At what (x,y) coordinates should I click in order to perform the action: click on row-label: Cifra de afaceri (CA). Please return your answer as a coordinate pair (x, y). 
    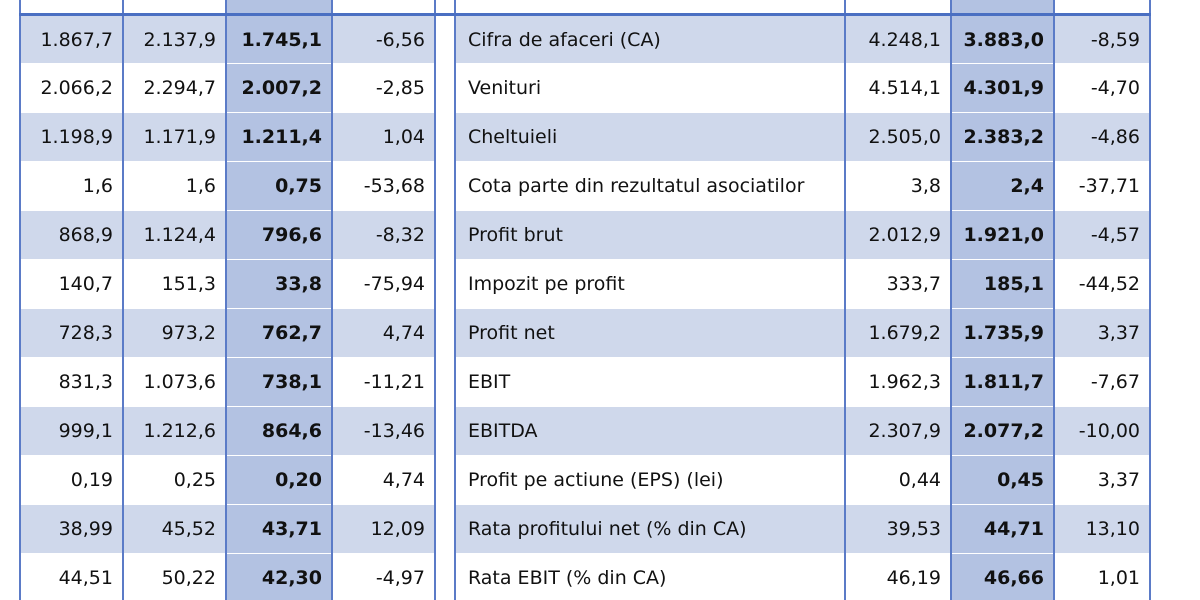
    Looking at the image, I should click on (650, 39).